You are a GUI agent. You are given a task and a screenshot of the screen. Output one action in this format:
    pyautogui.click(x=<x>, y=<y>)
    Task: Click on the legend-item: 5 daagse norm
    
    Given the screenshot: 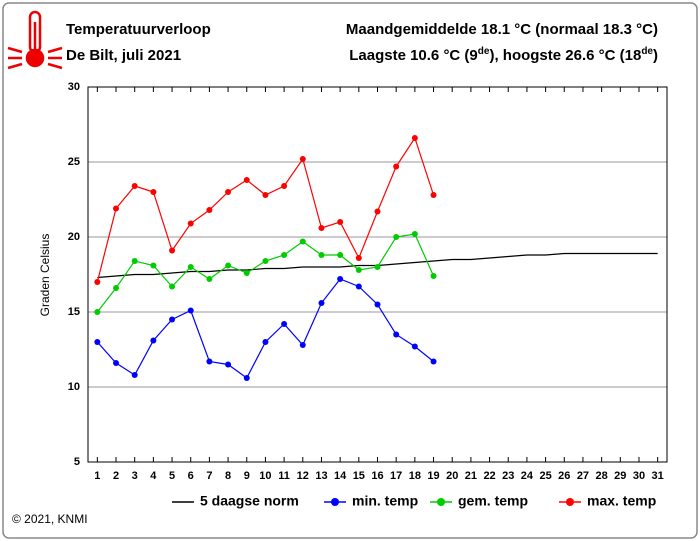 What is the action you would take?
    pyautogui.click(x=235, y=501)
    